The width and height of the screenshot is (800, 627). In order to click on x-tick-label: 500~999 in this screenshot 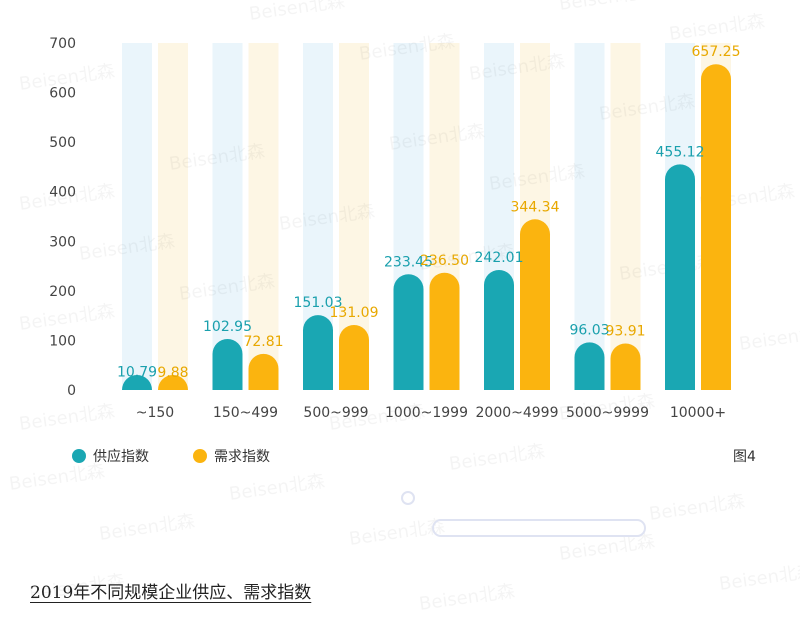, I will do `click(335, 413)`.